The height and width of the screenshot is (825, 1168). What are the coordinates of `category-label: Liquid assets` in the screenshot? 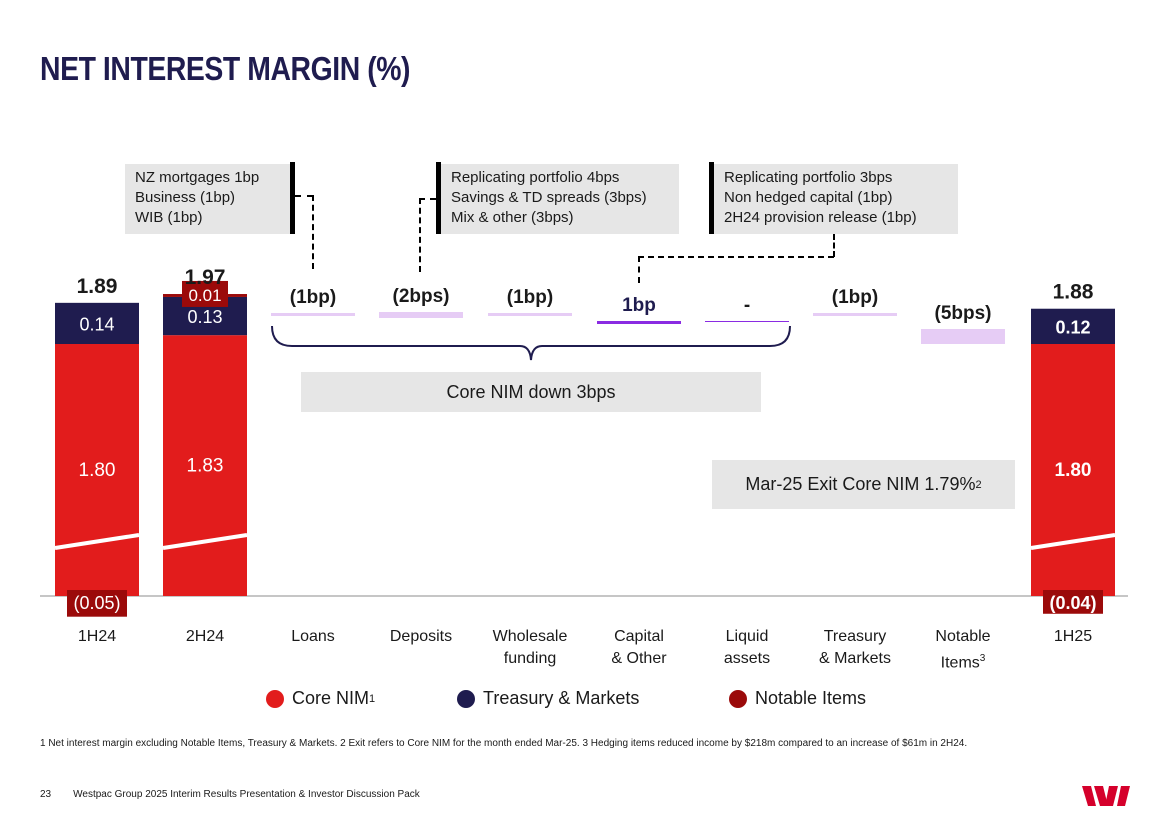 It's located at (747, 647).